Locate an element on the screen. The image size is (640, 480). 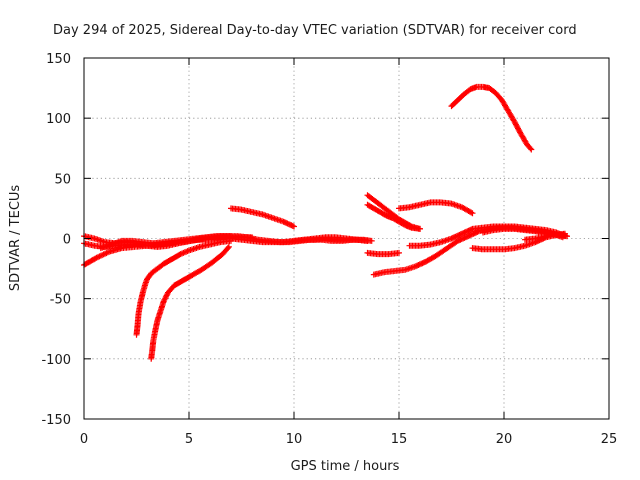
y-tick-label: -100 is located at coordinates (56, 360).